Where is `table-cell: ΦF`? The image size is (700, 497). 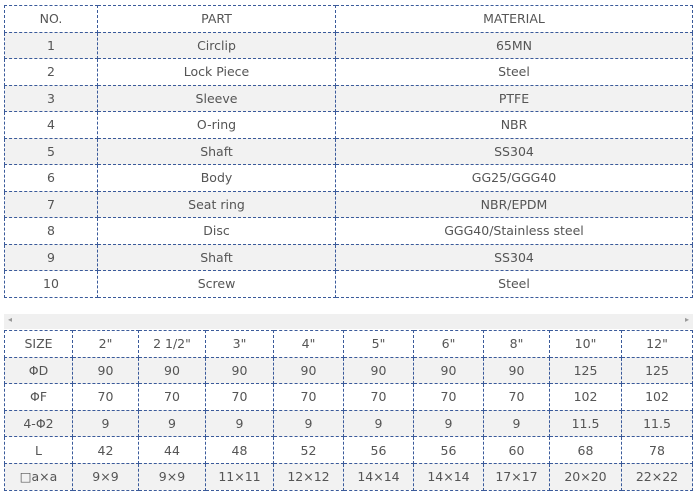 table-cell: ΦF is located at coordinates (38, 397).